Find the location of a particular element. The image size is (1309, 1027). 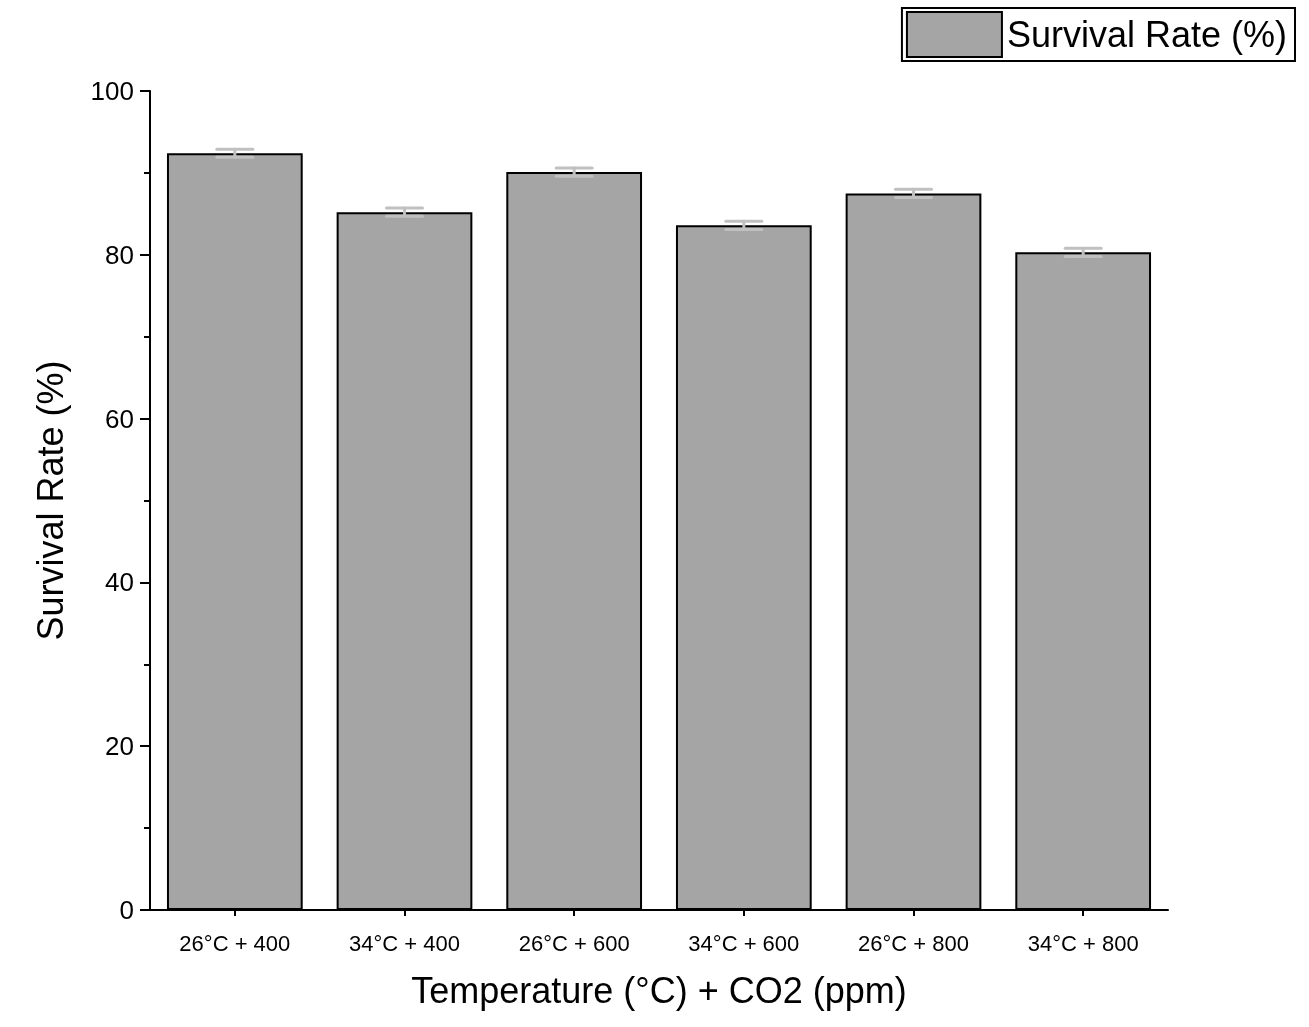

y-tick-label: 40 is located at coordinates (119, 582).